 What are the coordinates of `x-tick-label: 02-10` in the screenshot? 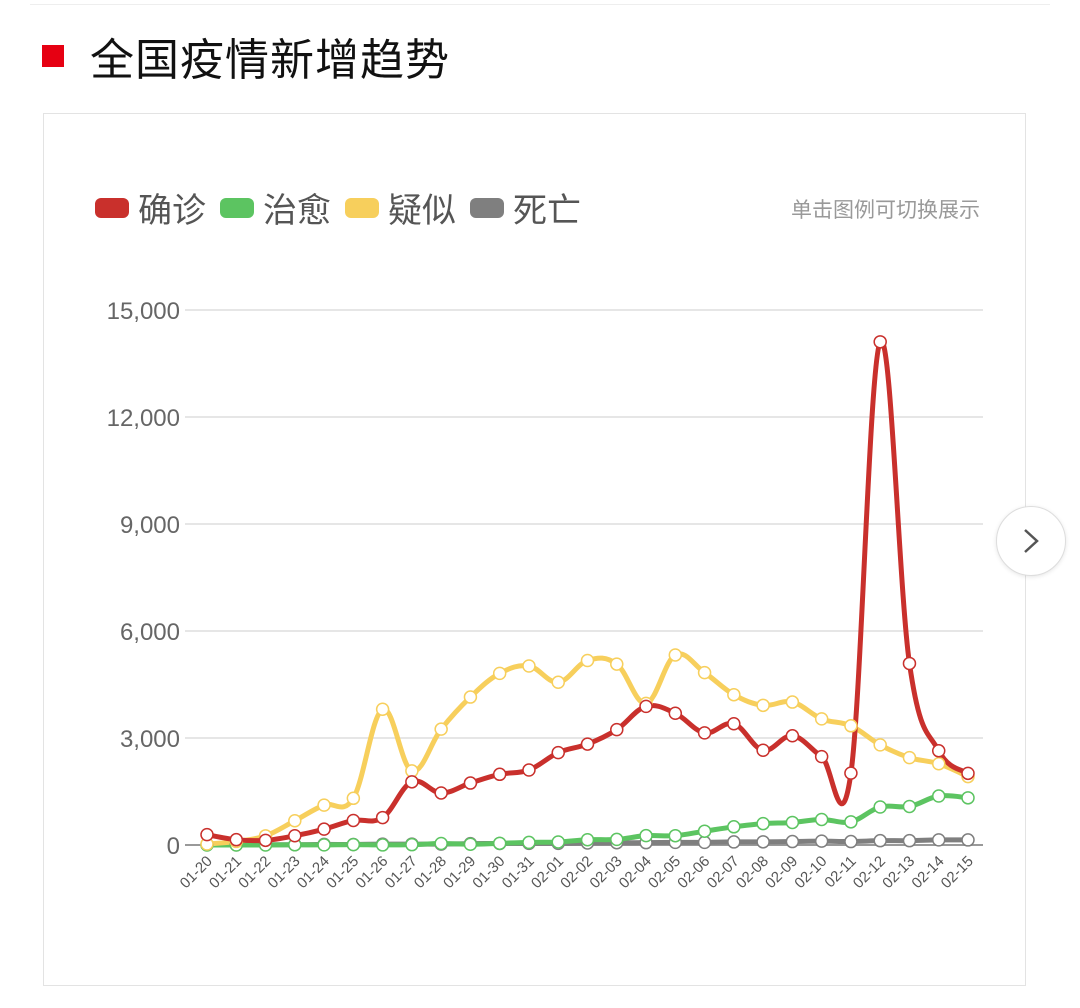 It's located at (810, 872).